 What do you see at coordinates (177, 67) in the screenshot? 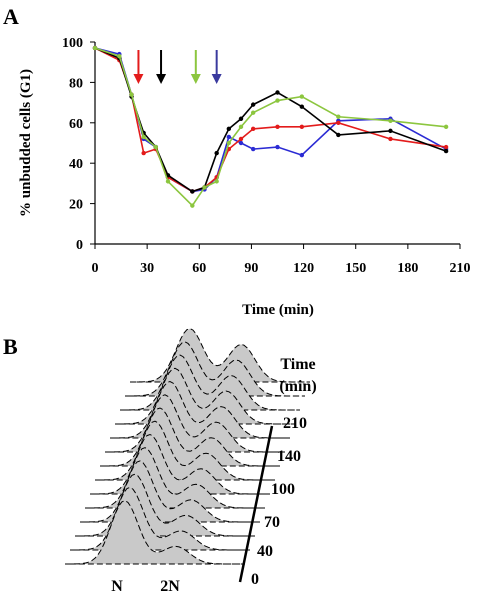
I see `arrow-group` at bounding box center [177, 67].